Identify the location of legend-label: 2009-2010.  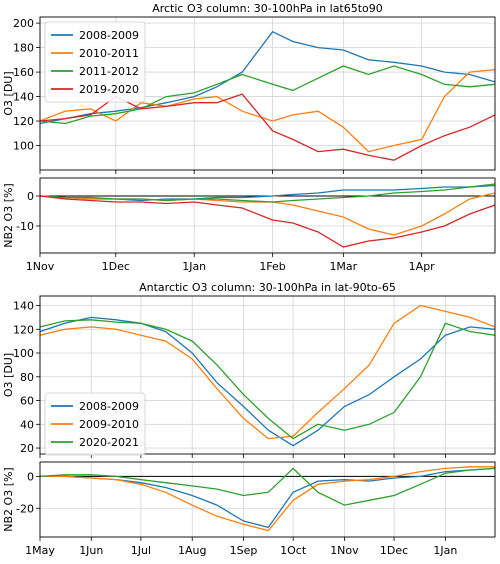
(109, 424).